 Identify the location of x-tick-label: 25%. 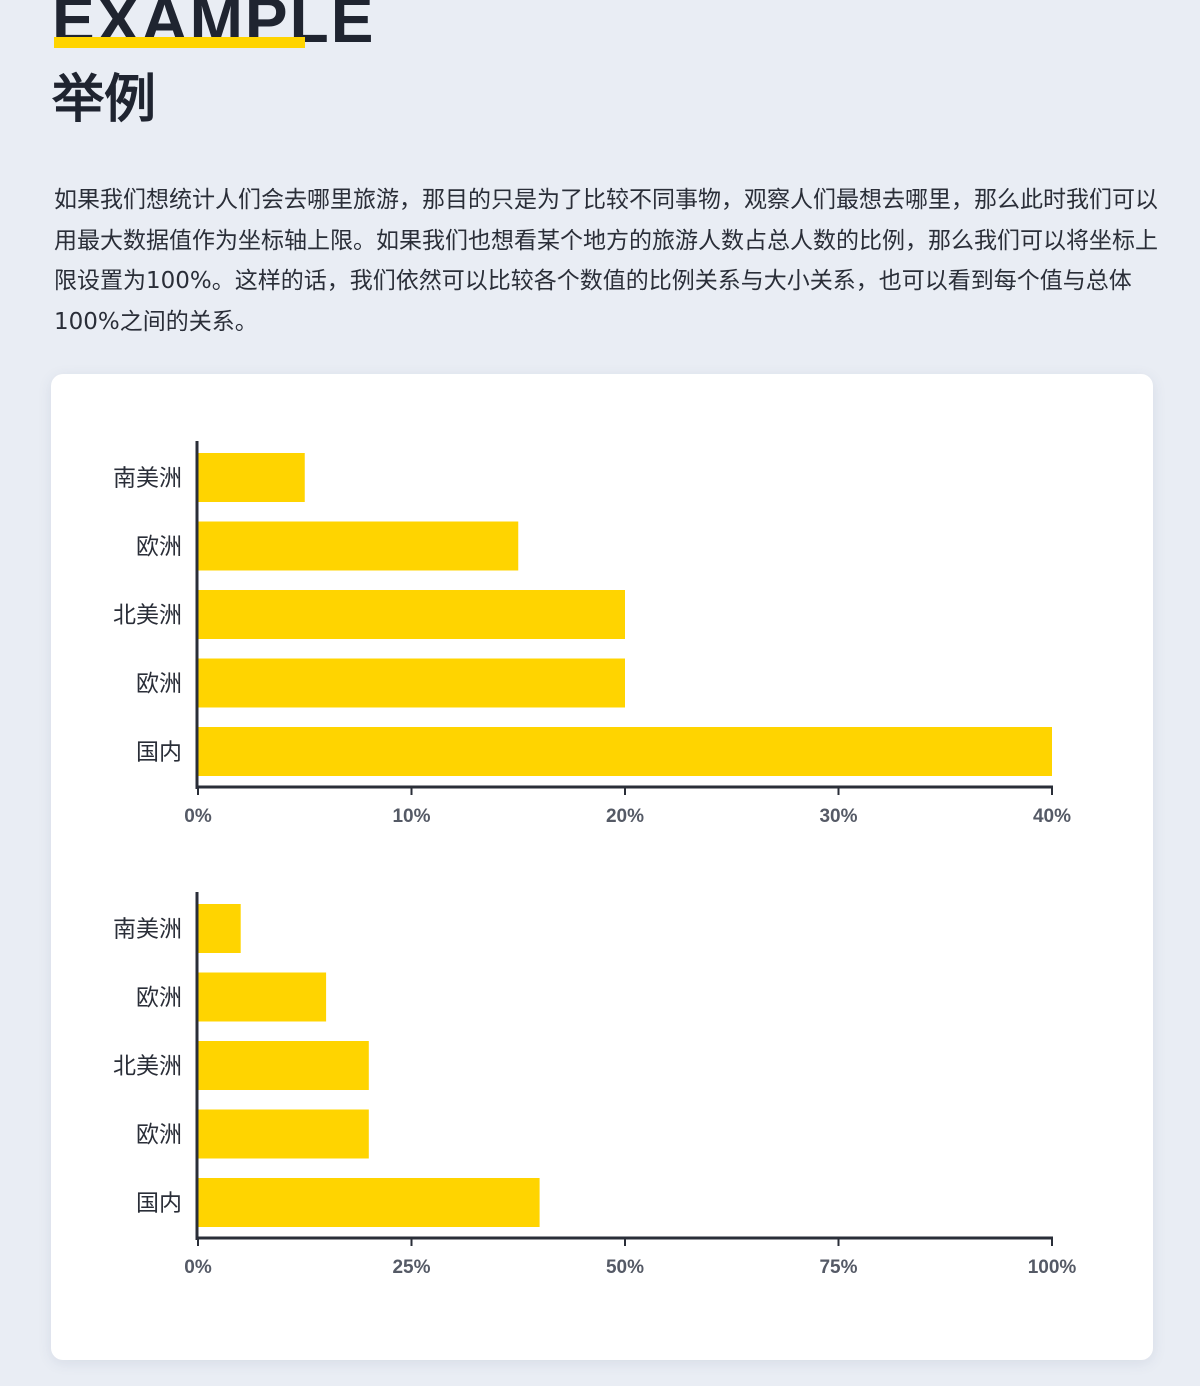
(411, 1267).